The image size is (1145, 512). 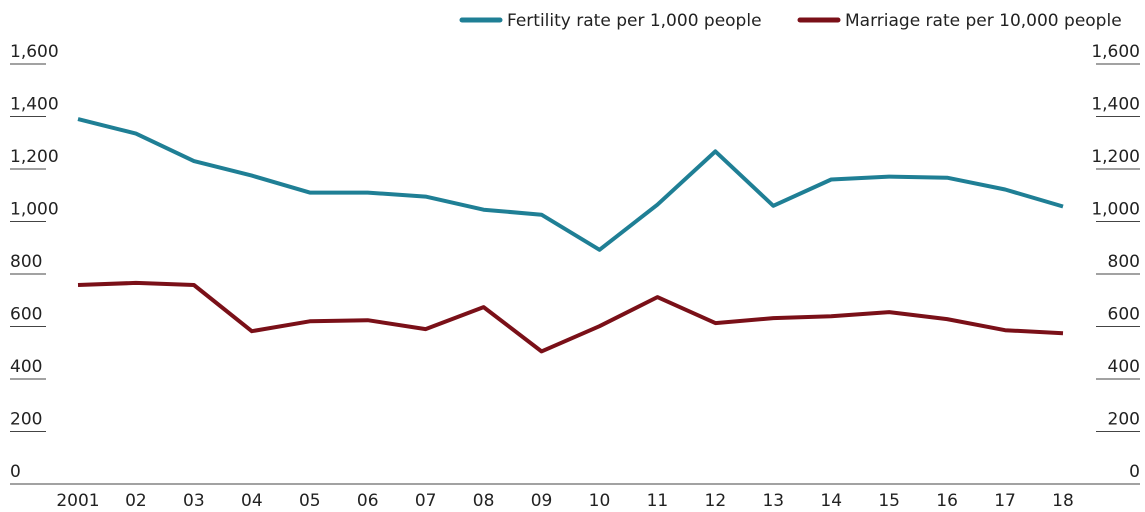 What do you see at coordinates (34, 52) in the screenshot?
I see `y-tick-label: 1,600` at bounding box center [34, 52].